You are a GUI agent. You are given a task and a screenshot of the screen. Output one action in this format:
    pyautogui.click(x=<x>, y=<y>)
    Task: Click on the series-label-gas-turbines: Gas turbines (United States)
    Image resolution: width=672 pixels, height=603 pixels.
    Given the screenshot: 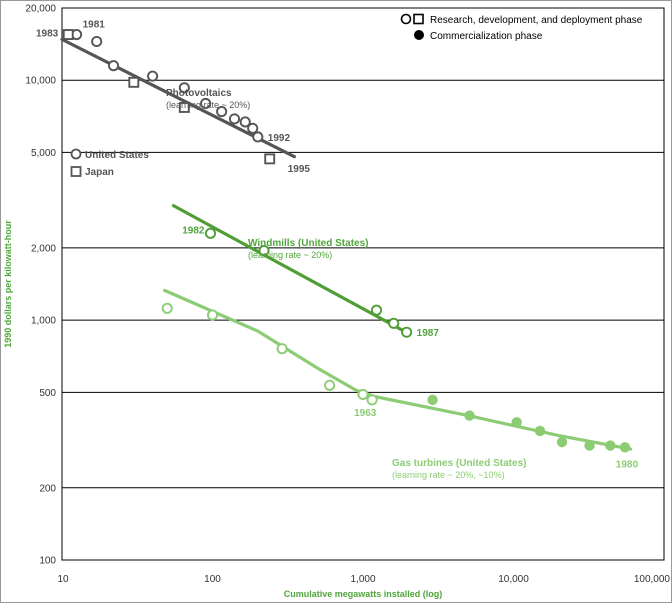 What is the action you would take?
    pyautogui.click(x=459, y=463)
    